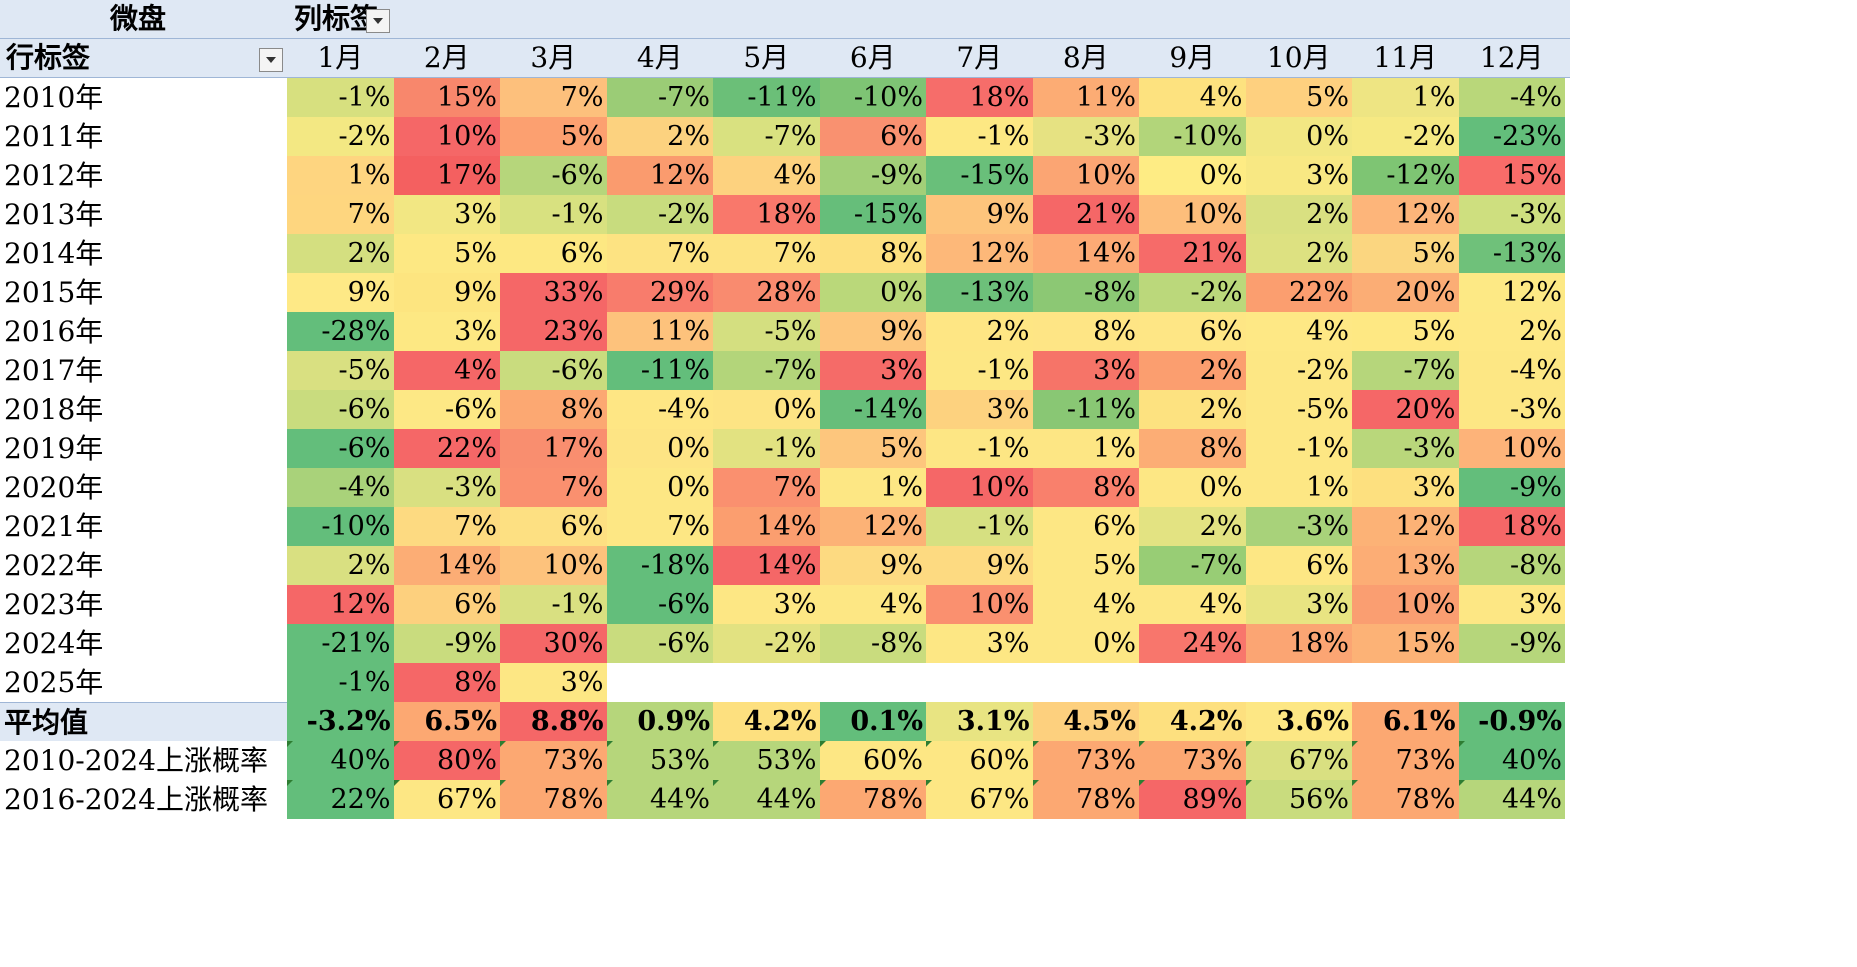 This screenshot has width=1857, height=967. Describe the element at coordinates (659, 721) in the screenshot. I see `value-cell: 0.9%` at that location.